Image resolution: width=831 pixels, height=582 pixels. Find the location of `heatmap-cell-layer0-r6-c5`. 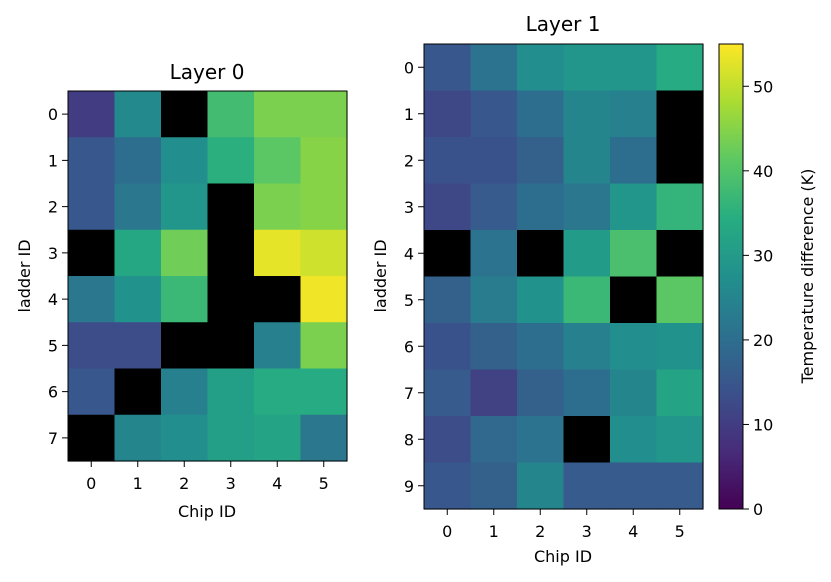

heatmap-cell-layer0-r6-c5 is located at coordinates (324, 392).